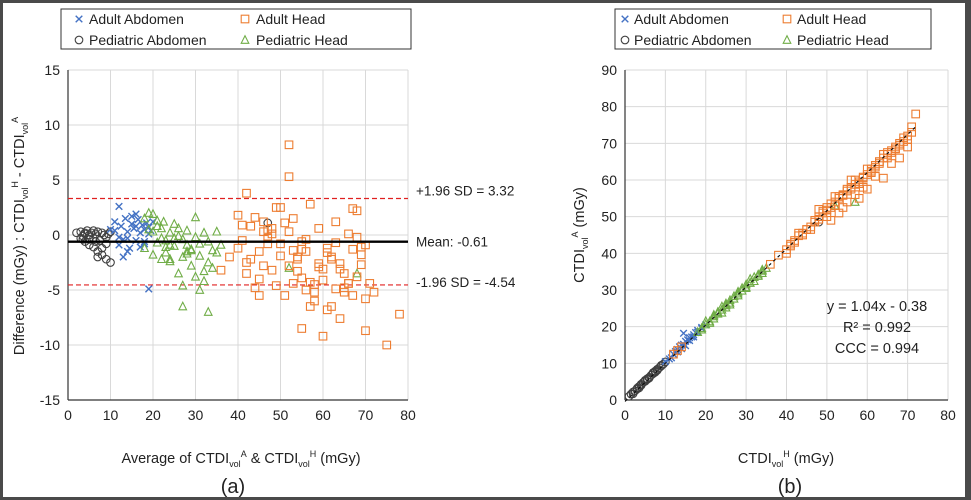 Image resolution: width=971 pixels, height=500 pixels. Describe the element at coordinates (50, 400) in the screenshot. I see `chart-a-ytick-label: -15` at that location.